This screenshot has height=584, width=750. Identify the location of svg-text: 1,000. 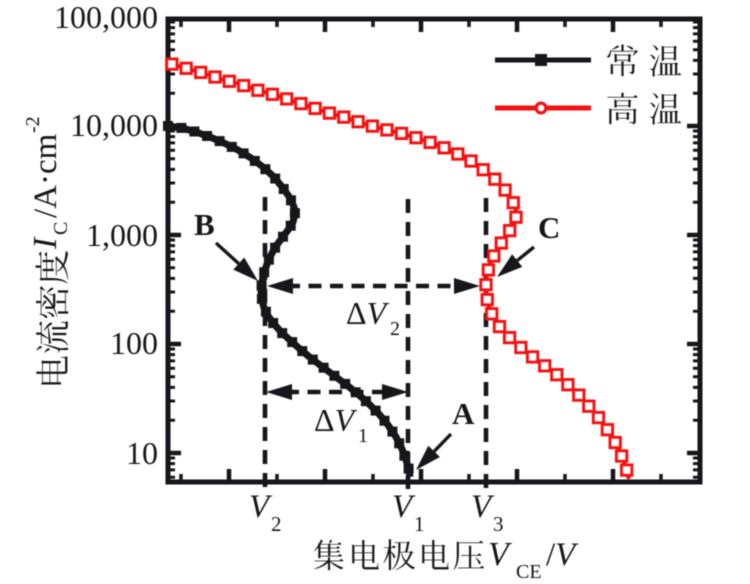
(122, 235).